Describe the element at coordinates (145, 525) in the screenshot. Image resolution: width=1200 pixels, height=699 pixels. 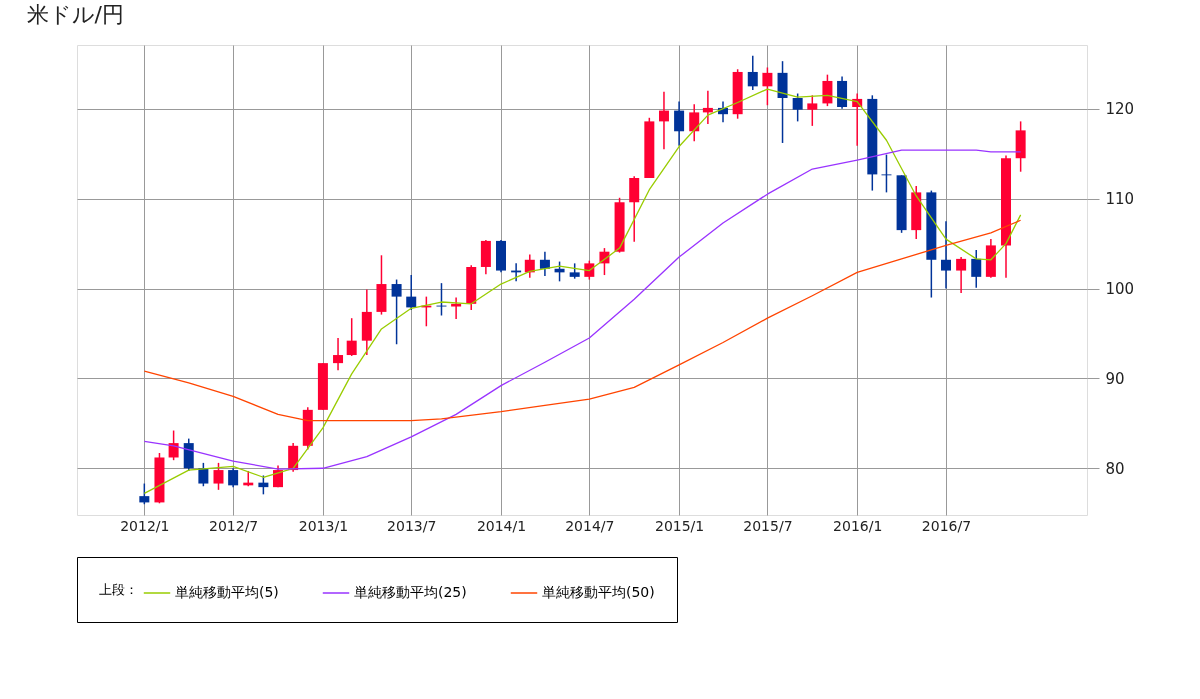
I see `x-tick-label: 2012/1` at that location.